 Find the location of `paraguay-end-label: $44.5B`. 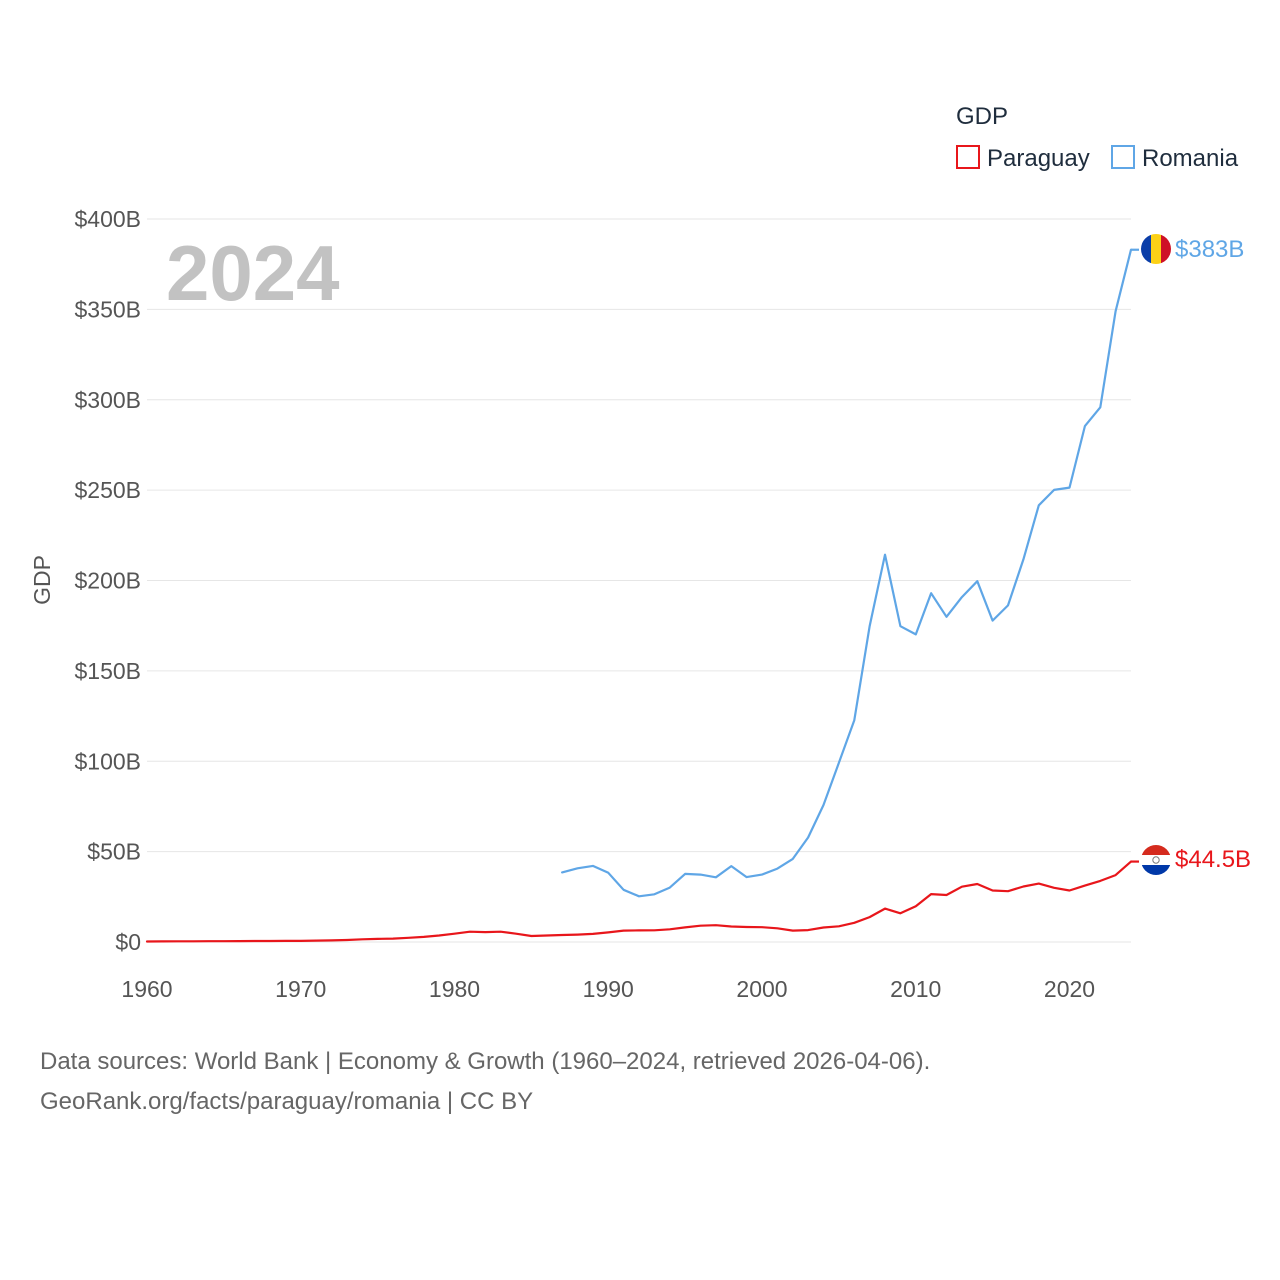

paraguay-end-label: $44.5B is located at coordinates (1213, 859).